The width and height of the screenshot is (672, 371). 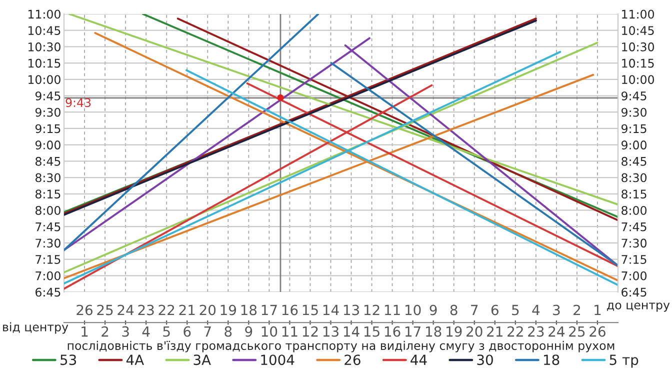 I want to click on x-tick-label: 26, so click(x=598, y=331).